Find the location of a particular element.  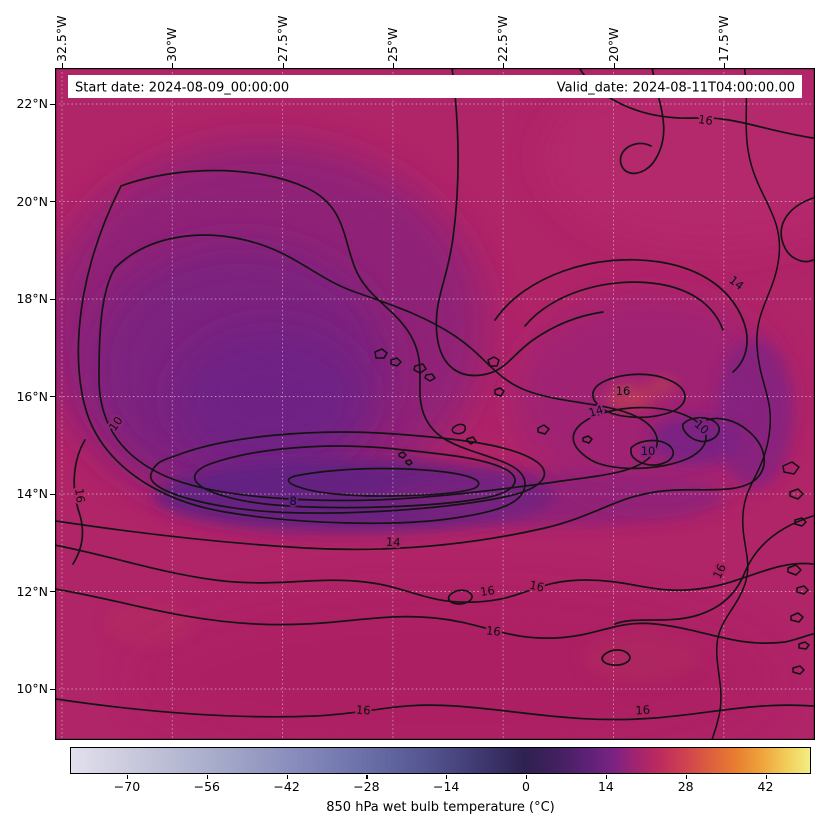

y-tick-label: 18°N is located at coordinates (32, 298).